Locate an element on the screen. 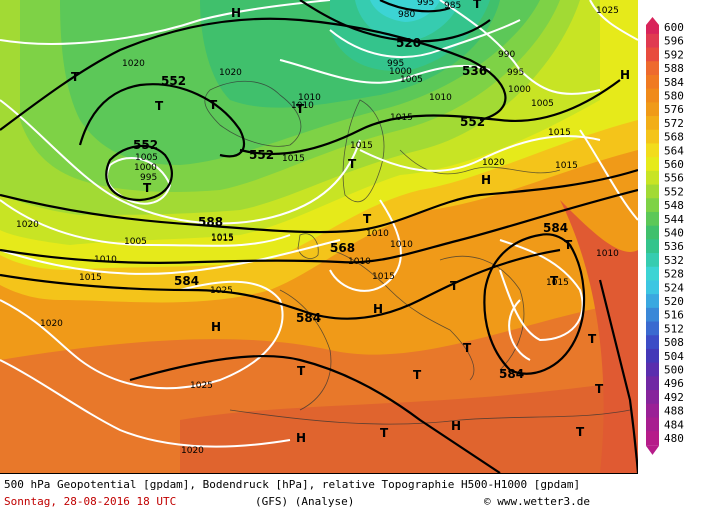  legend-label: 592 is located at coordinates (674, 54).